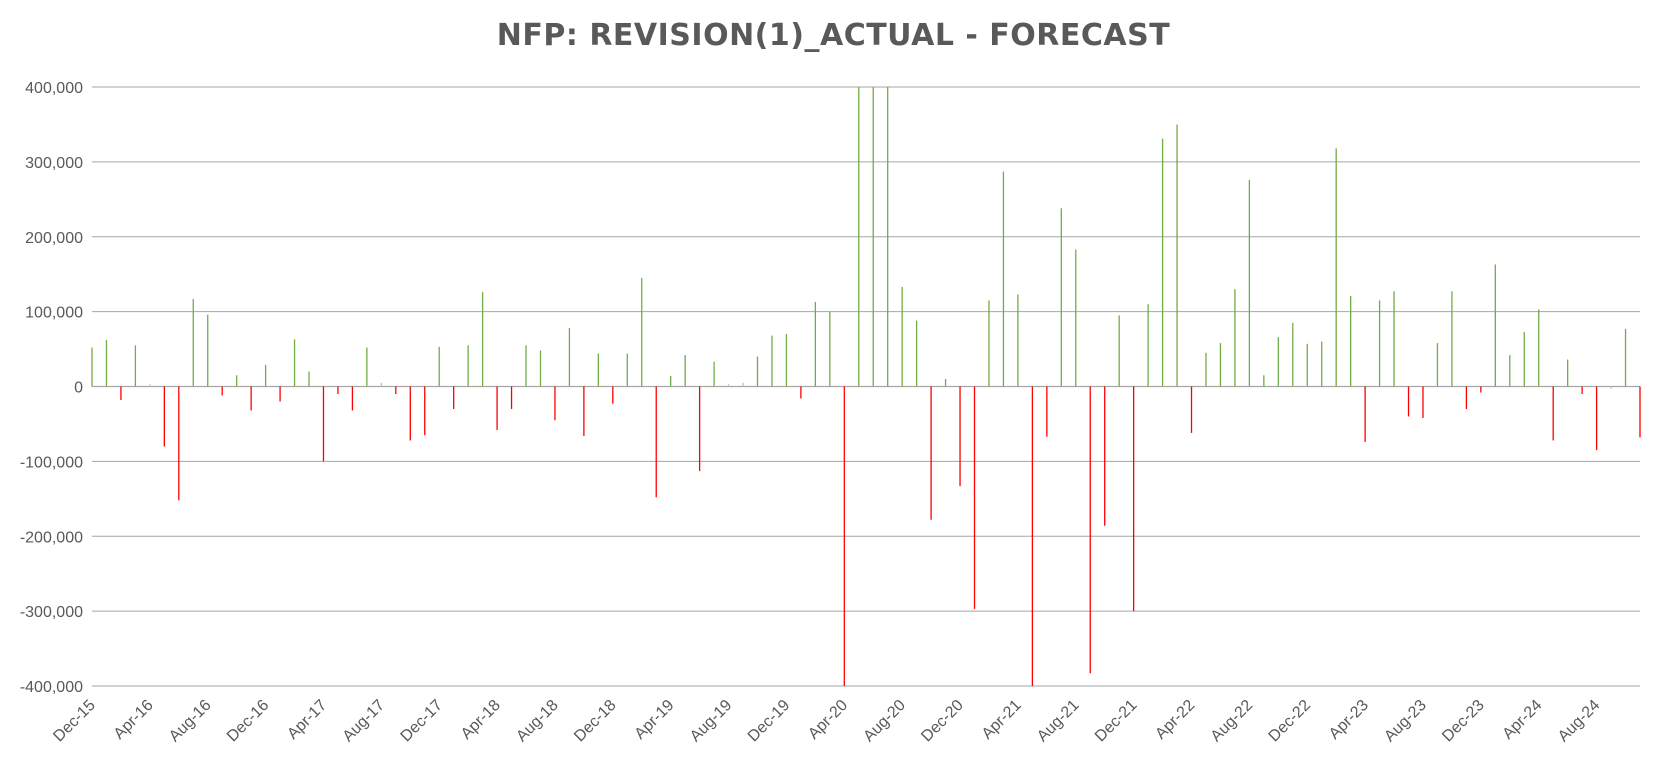  Describe the element at coordinates (655, 720) in the screenshot. I see `x-tick-label: Apr-19` at that location.